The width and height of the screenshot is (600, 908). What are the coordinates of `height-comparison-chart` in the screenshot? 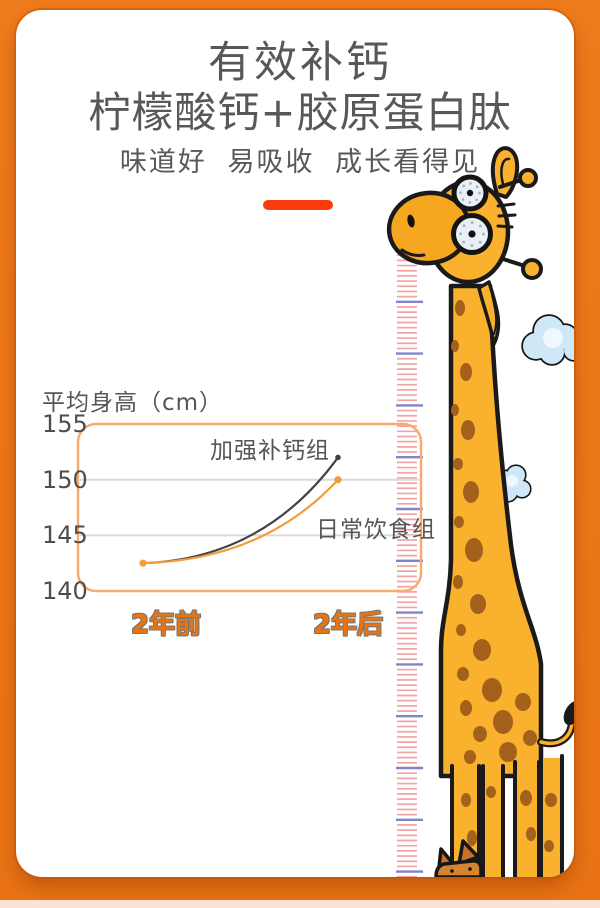 It's located at (249, 507).